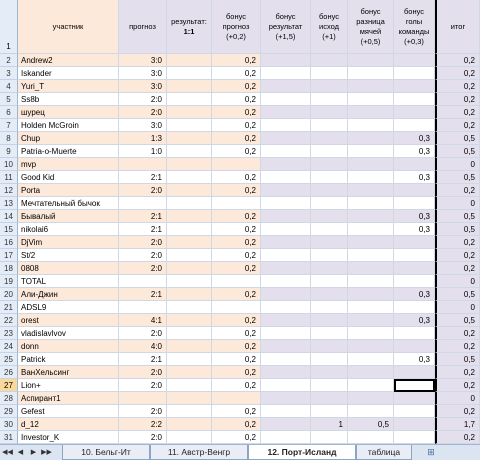 Image resolution: width=480 pixels, height=460 pixels. Describe the element at coordinates (68, 294) in the screenshot. I see `participant-cell: Али-Джин` at that location.